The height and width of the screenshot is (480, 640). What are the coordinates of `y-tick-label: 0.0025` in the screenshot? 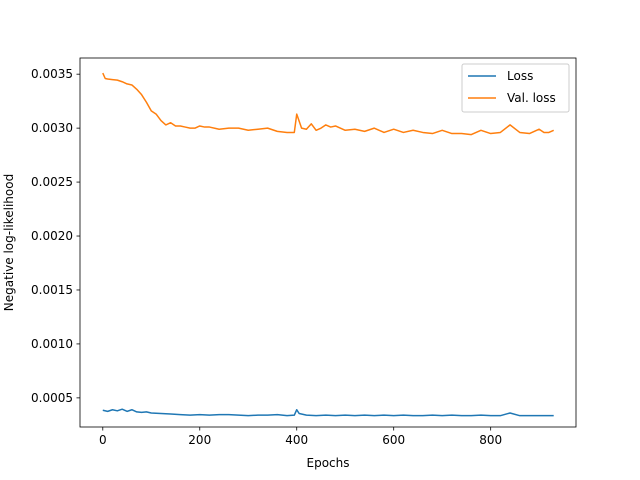 It's located at (52, 182).